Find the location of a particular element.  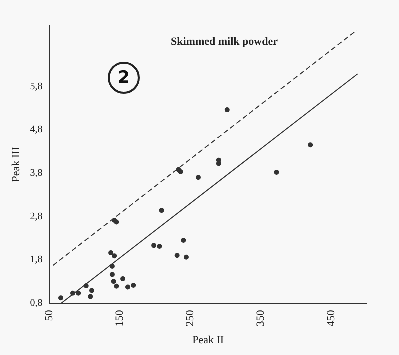

text: Skimmed milk powder is located at coordinates (224, 42).